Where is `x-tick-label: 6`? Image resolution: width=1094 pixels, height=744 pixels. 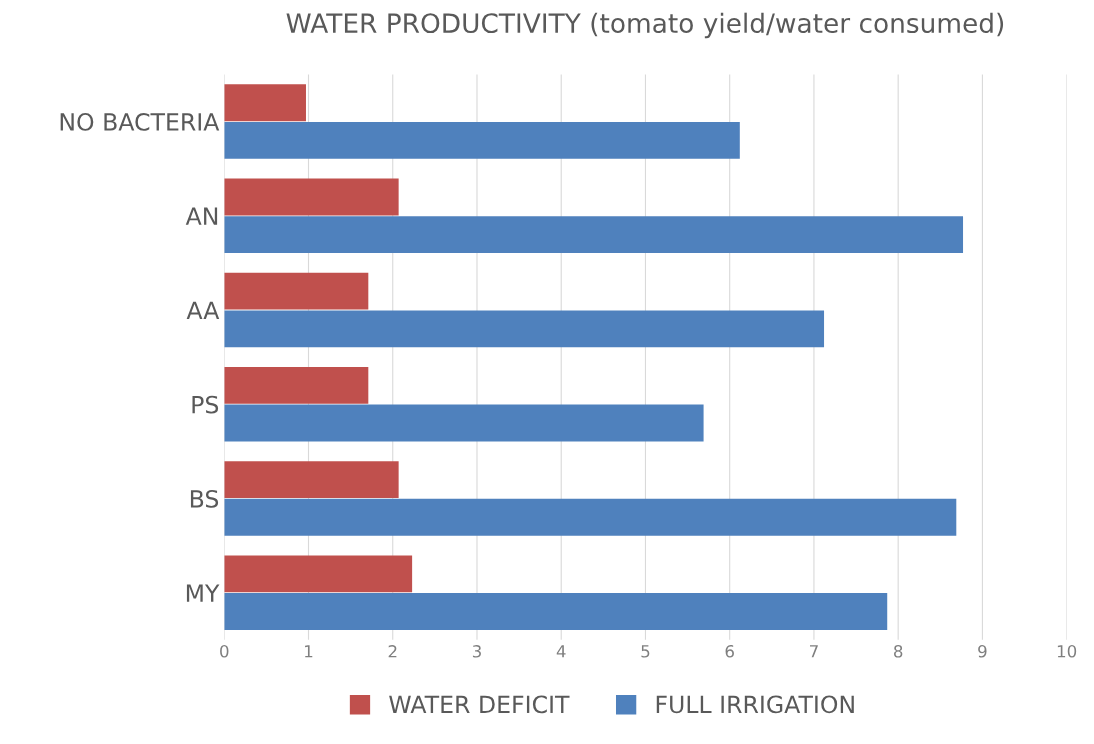
x-tick-label: 6 is located at coordinates (729, 651).